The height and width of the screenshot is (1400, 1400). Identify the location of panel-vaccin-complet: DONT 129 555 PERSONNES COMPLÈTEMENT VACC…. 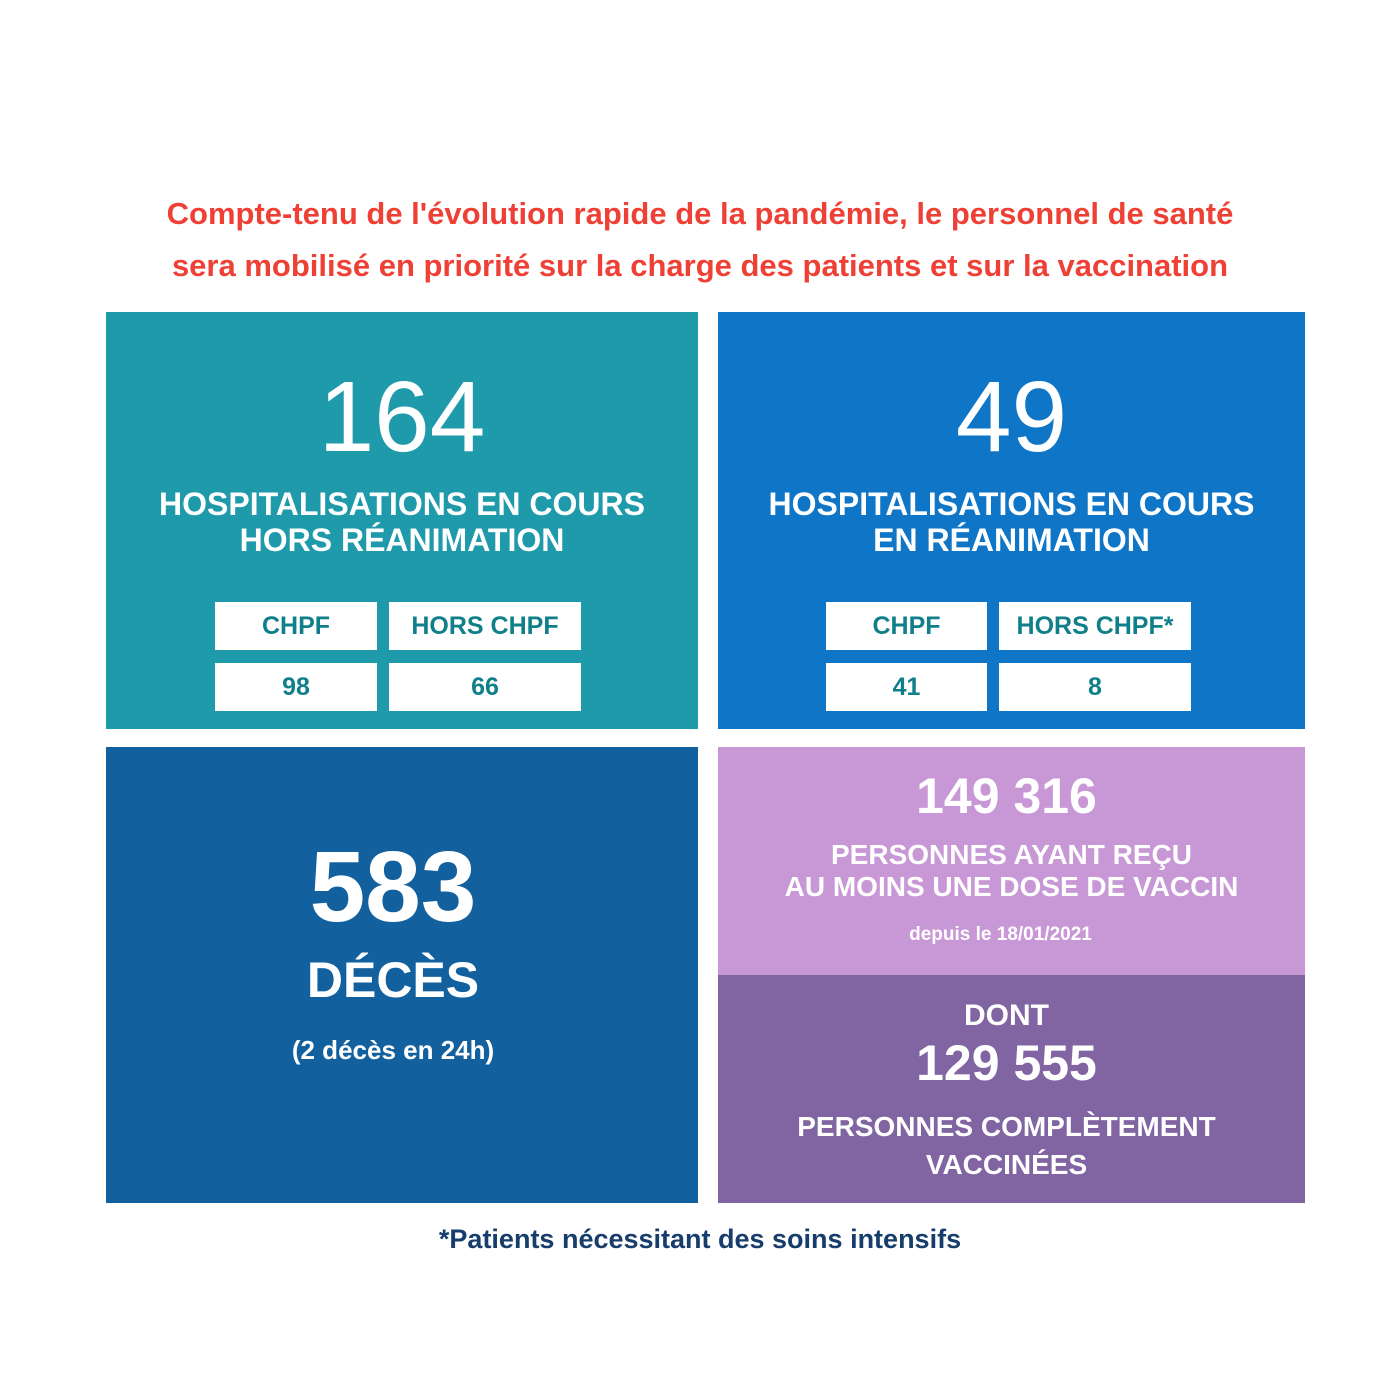
(1011, 1089).